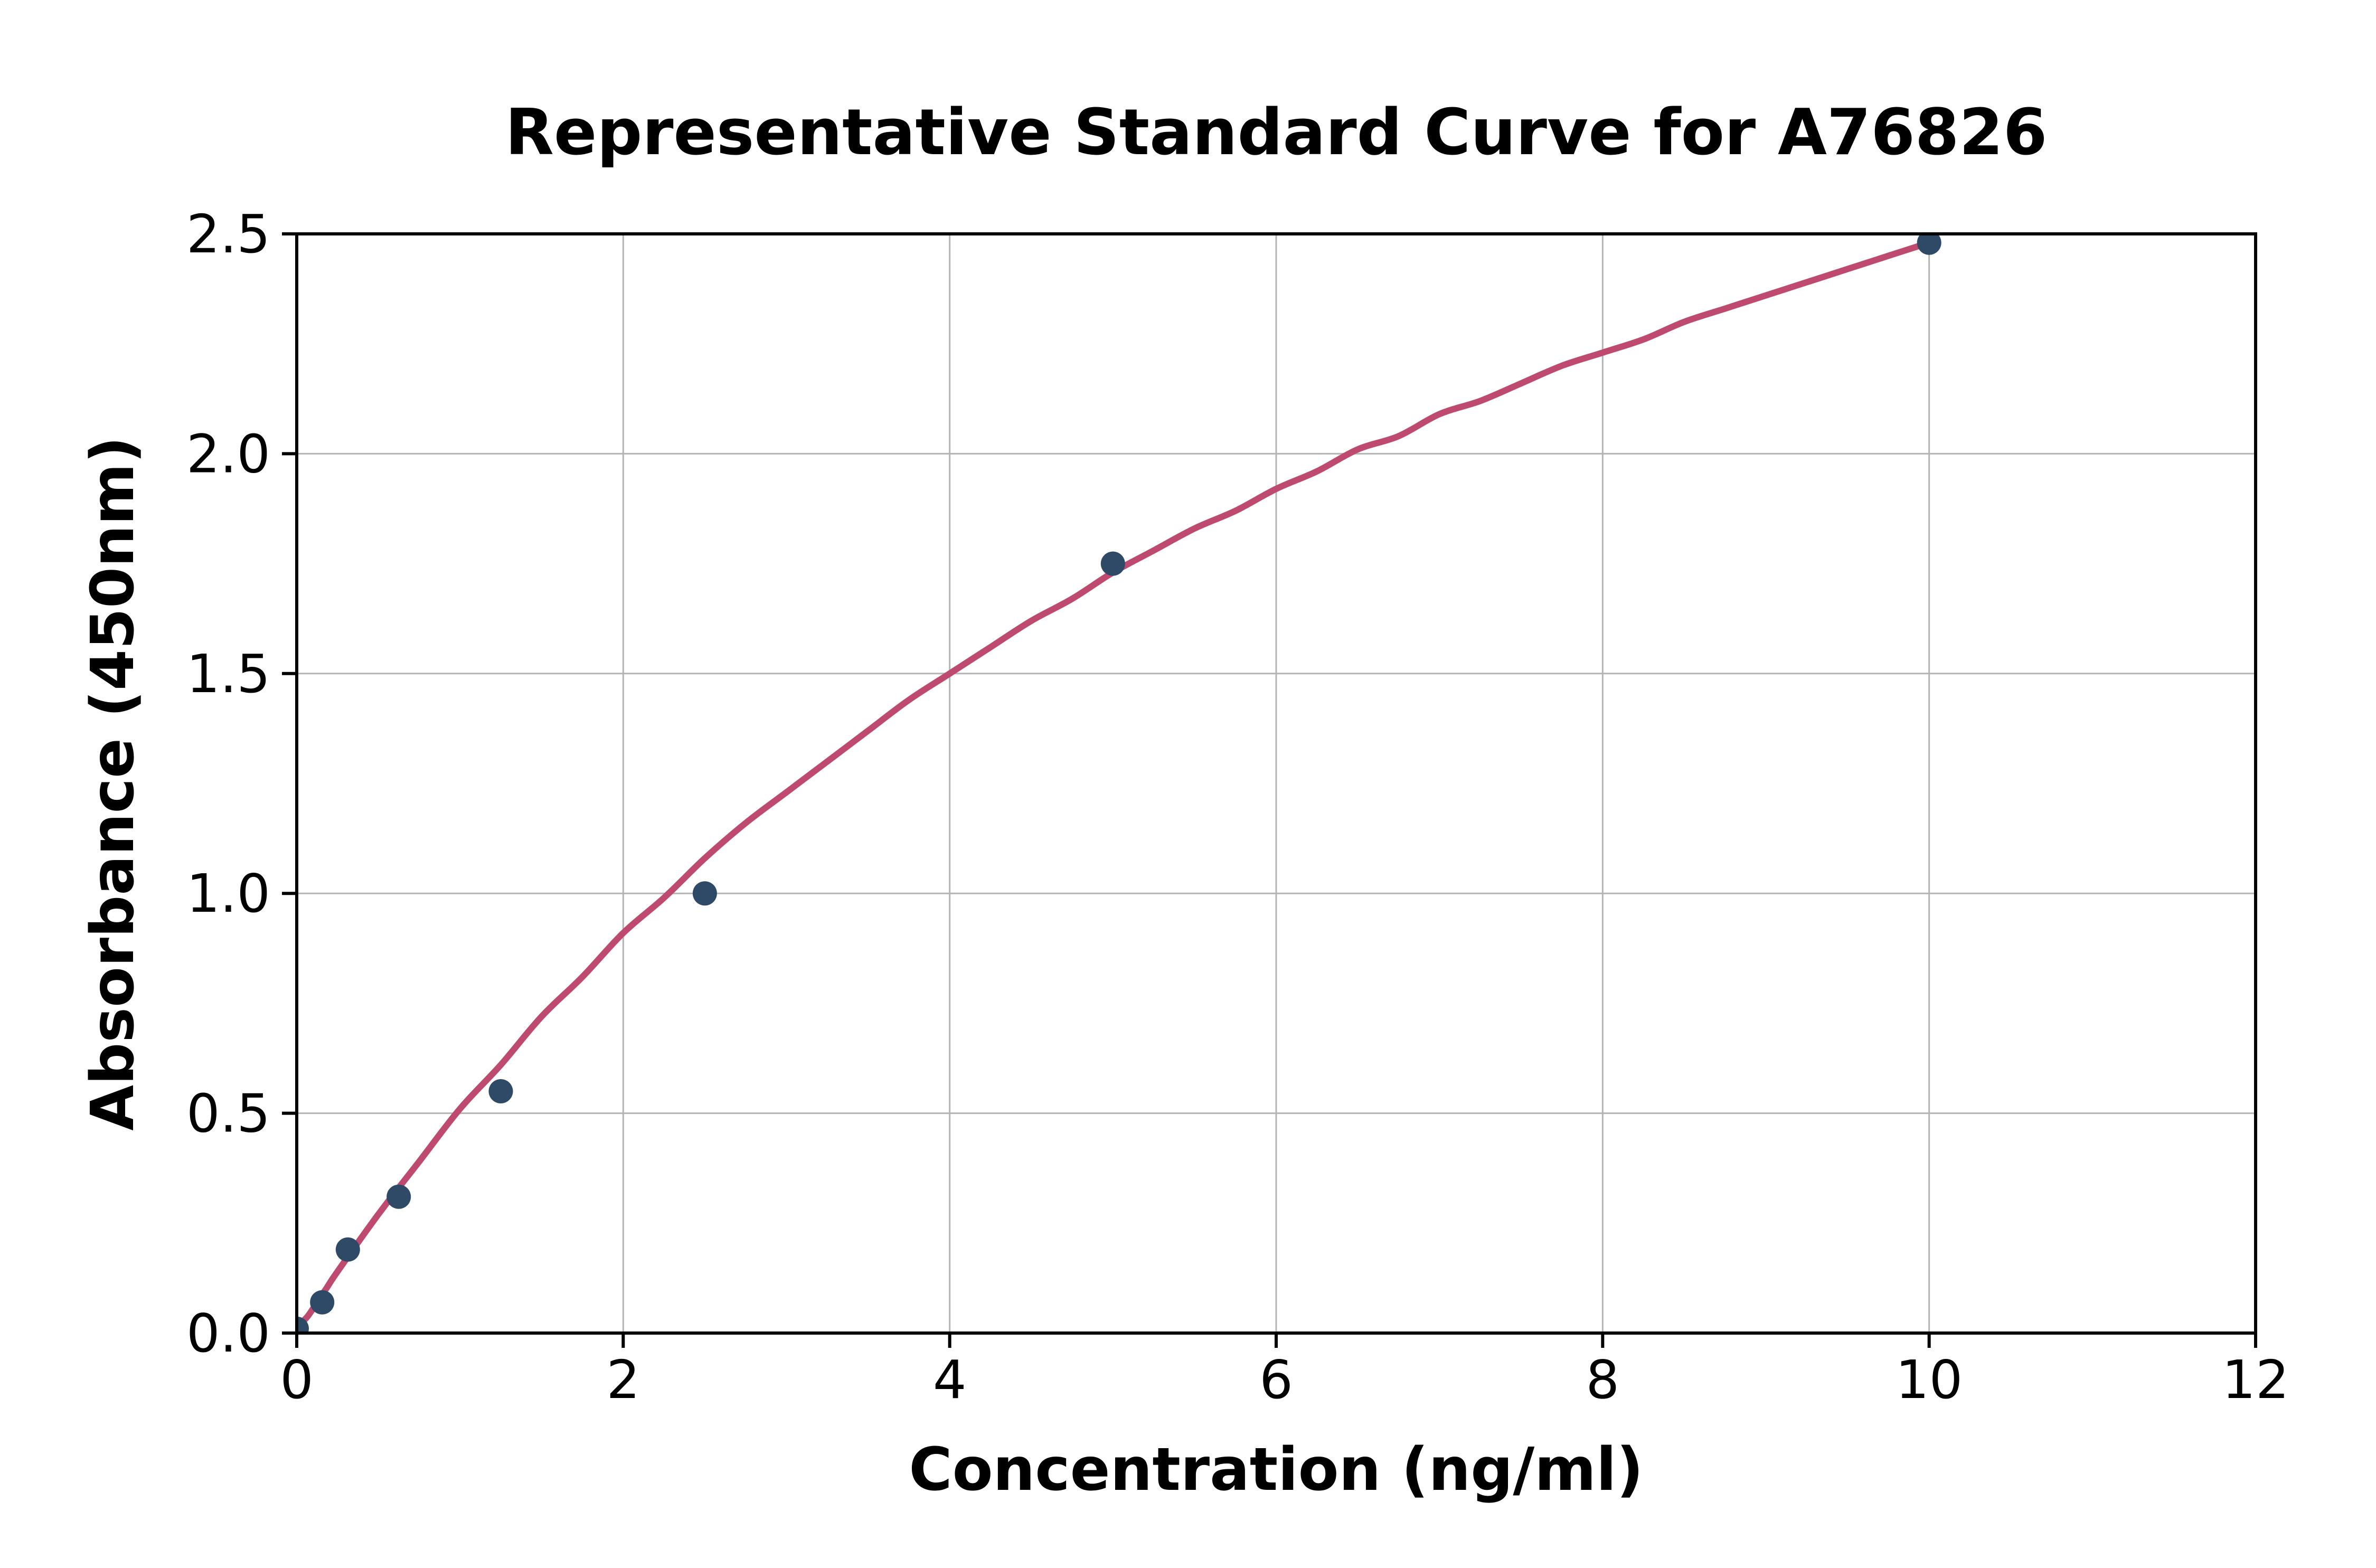 This screenshot has height=1568, width=2376. What do you see at coordinates (2255, 1380) in the screenshot?
I see `x-tick-label: 12` at bounding box center [2255, 1380].